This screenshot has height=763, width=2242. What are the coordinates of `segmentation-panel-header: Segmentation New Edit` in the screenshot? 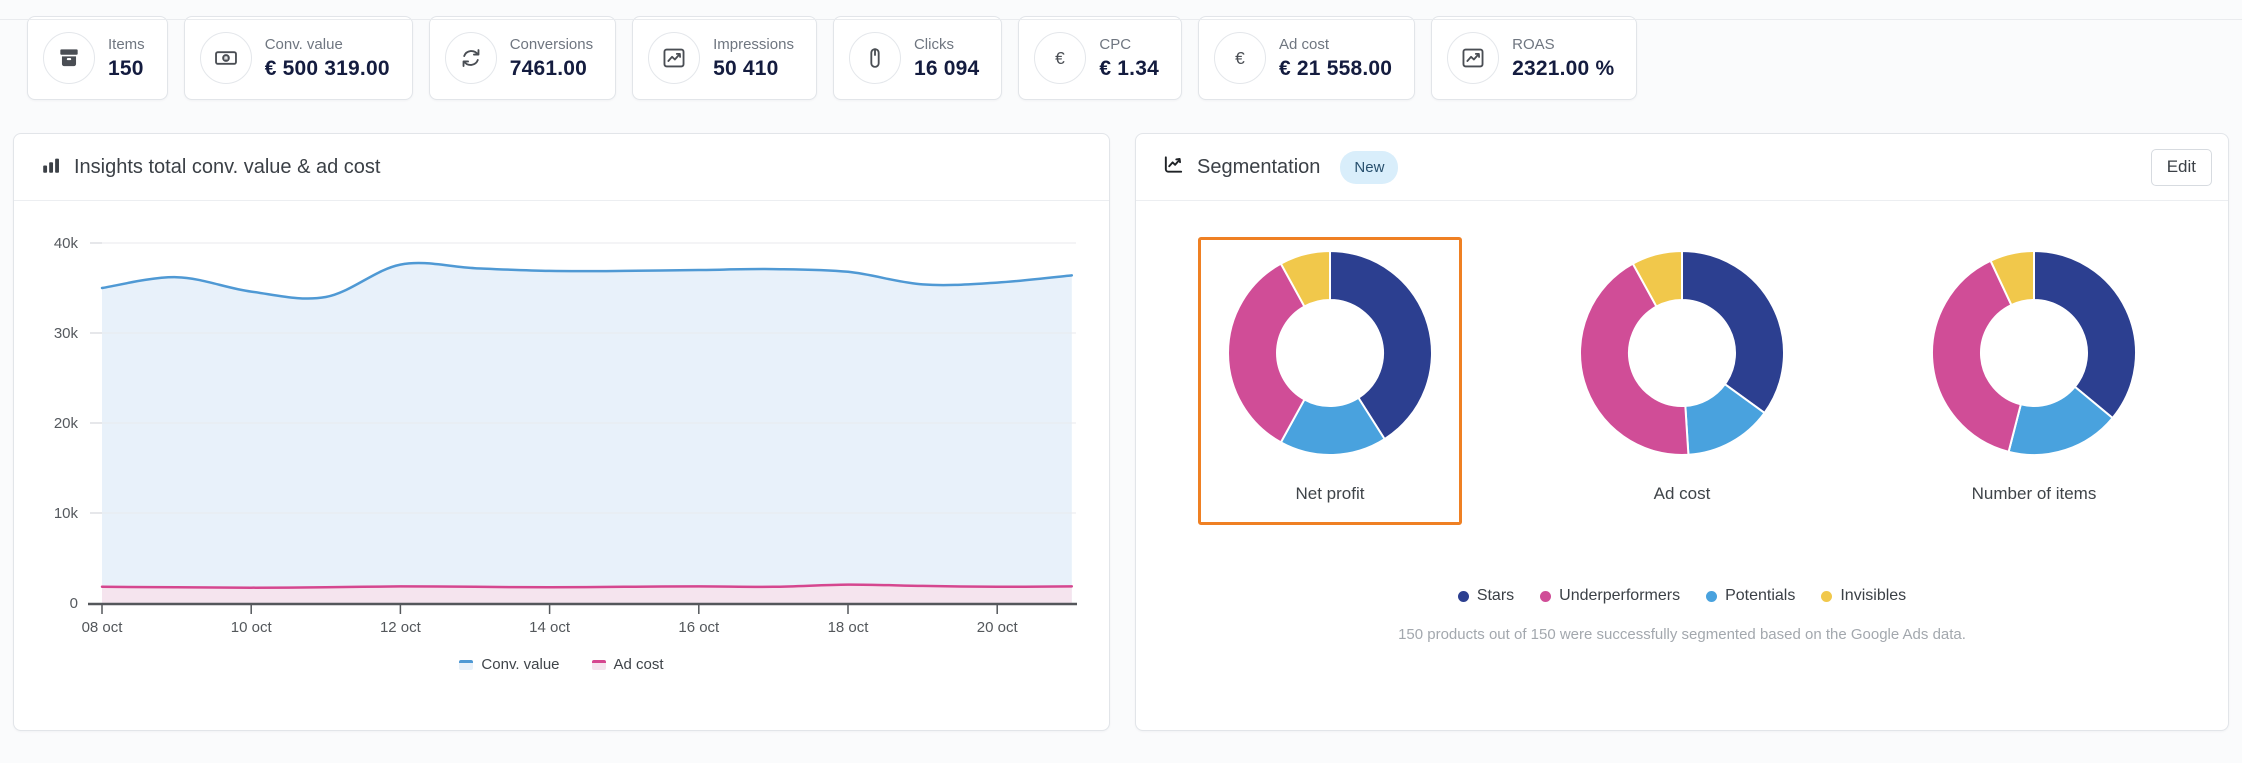 It's located at (1682, 167).